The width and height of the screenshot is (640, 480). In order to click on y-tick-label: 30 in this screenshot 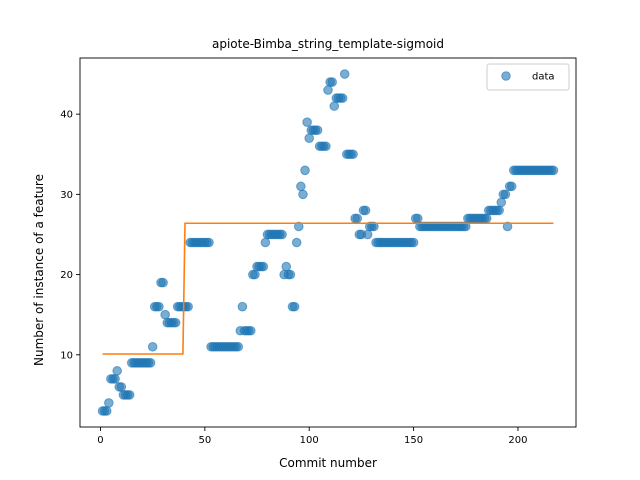, I will do `click(66, 195)`.